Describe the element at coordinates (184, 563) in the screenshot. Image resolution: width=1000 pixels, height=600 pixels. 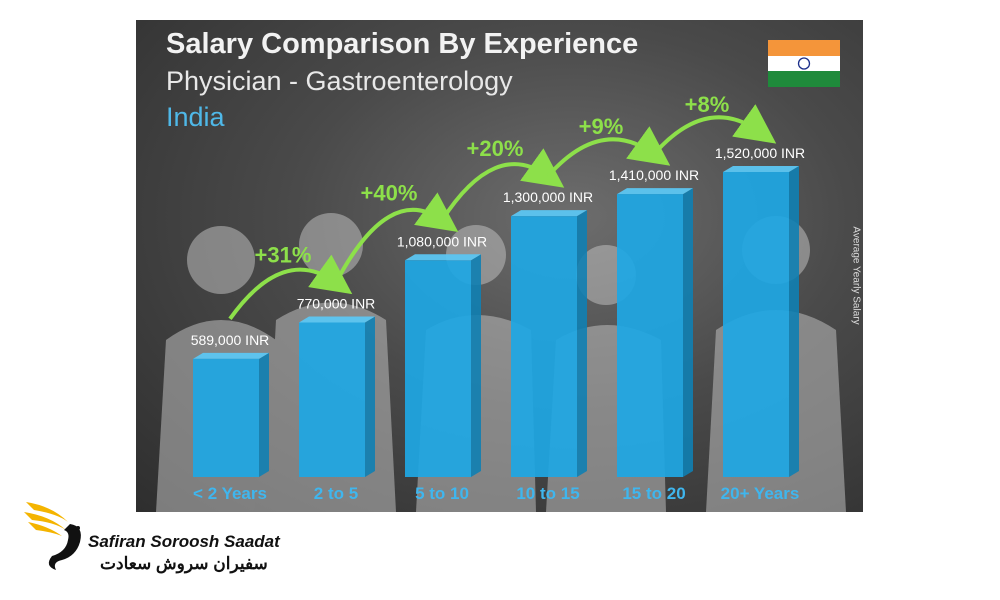
I see `logo-name-persian: سفیران سروش سعادت` at that location.